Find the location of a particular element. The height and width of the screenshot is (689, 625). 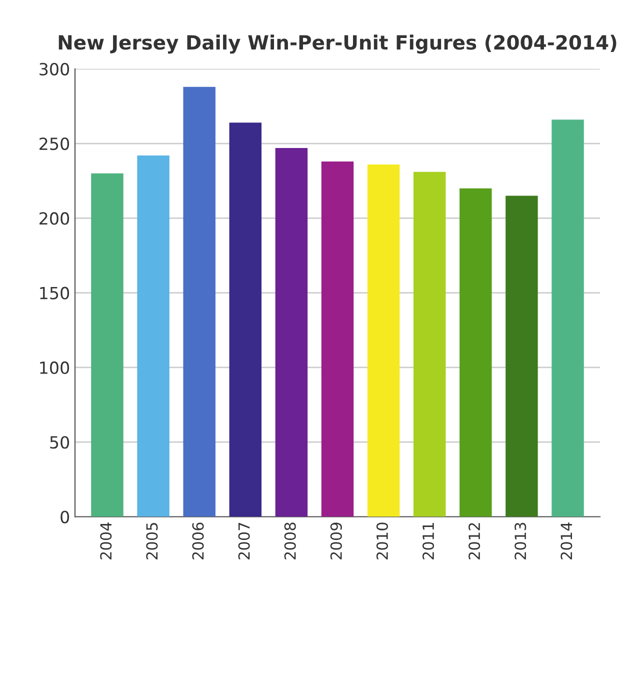

y-tick-label: 50 is located at coordinates (60, 442).